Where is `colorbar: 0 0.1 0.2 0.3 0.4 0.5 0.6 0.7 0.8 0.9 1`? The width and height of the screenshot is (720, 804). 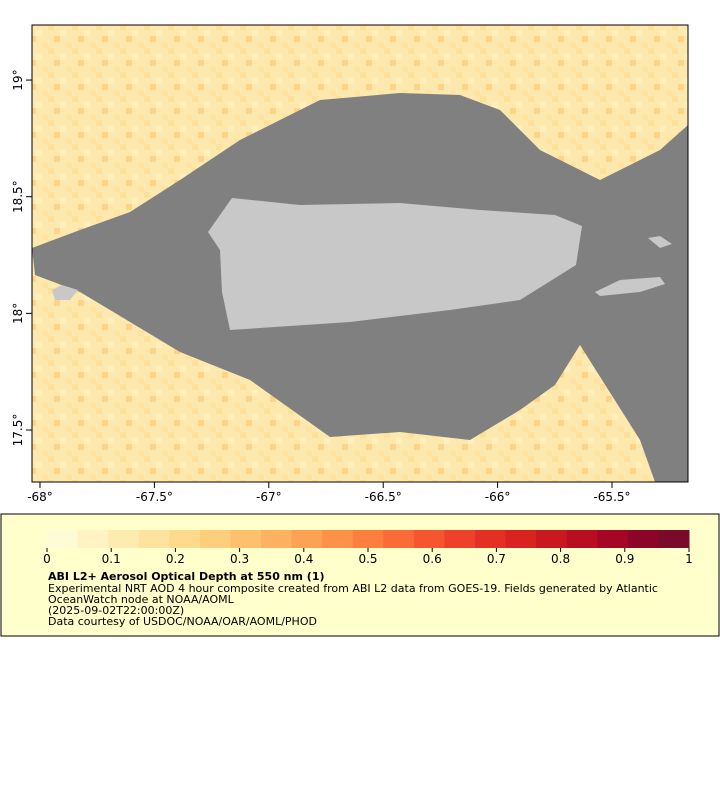 colorbar: 0 0.1 0.2 0.3 0.4 0.5 0.6 0.7 0.8 0.9 1 is located at coordinates (368, 548).